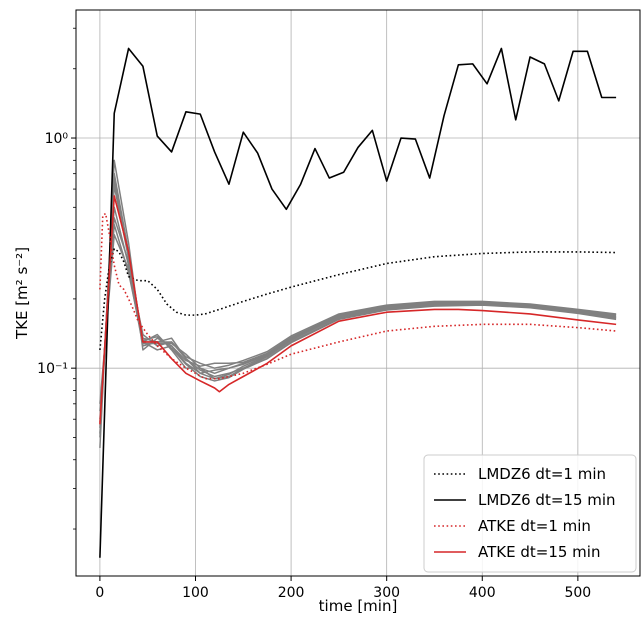 The image size is (642, 618). What do you see at coordinates (52, 369) in the screenshot?
I see `y-tick-label: 10⁻¹` at bounding box center [52, 369].